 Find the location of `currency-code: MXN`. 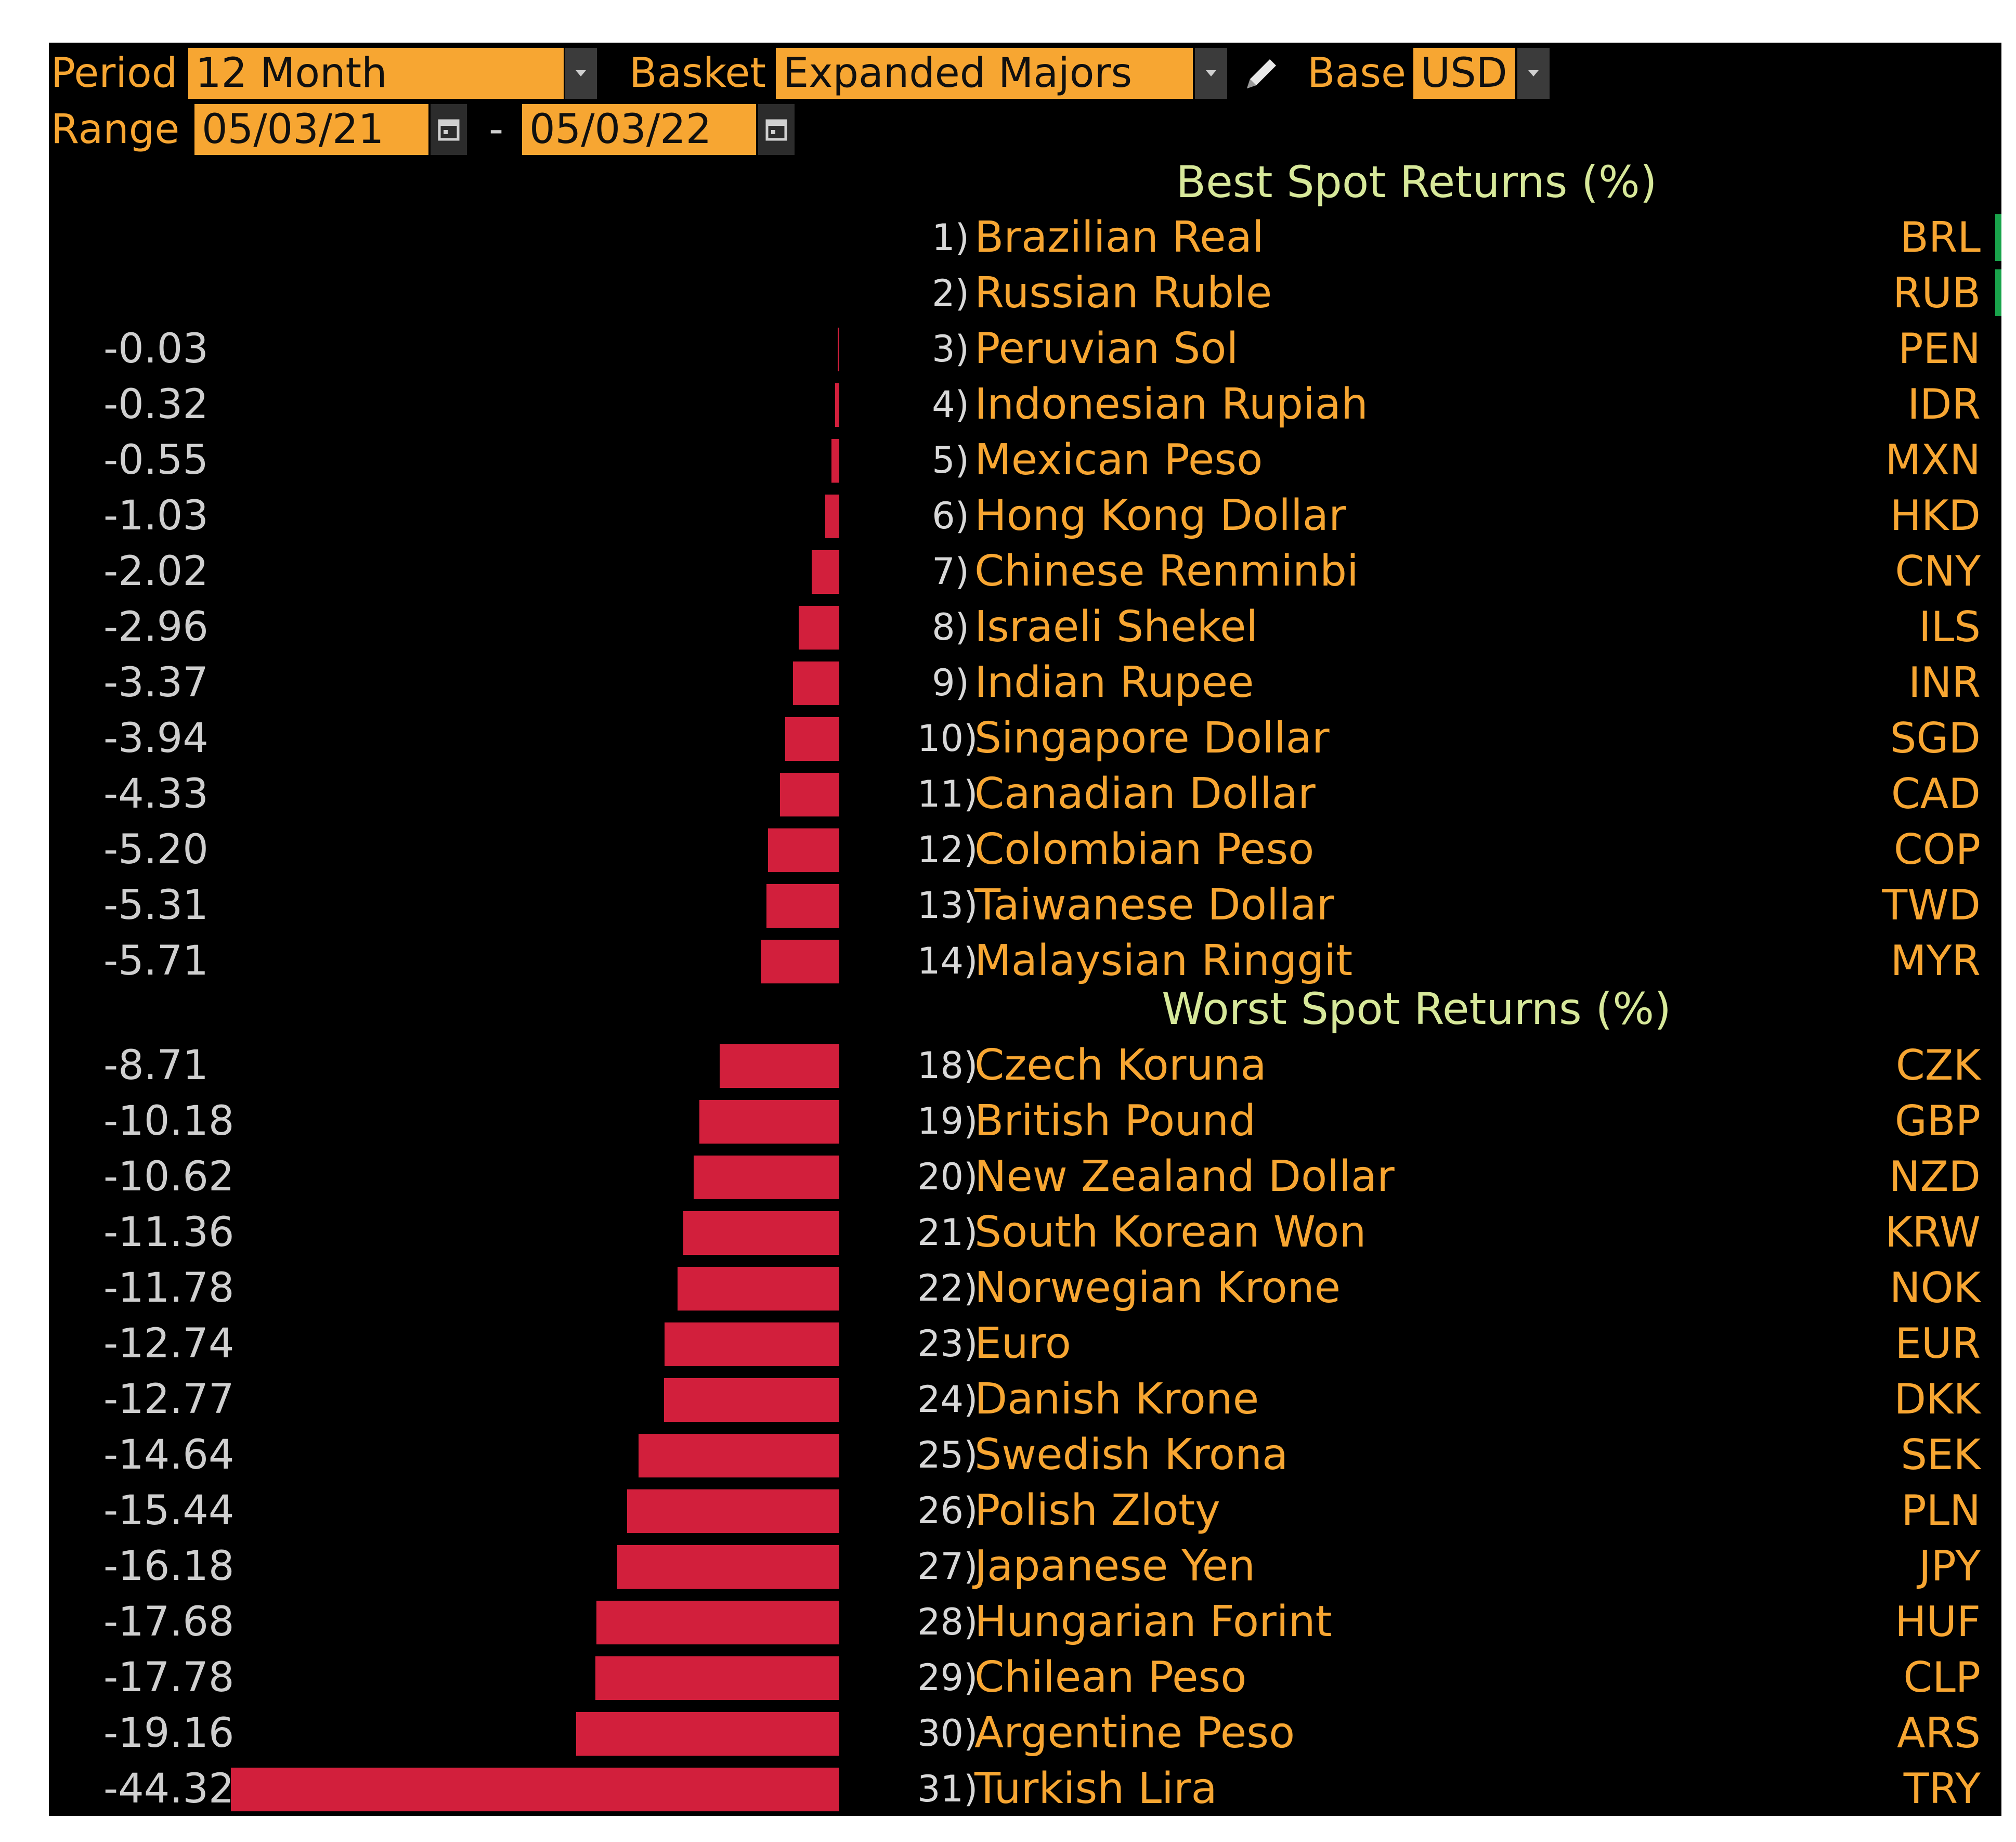

currency-code: MXN is located at coordinates (1933, 460).